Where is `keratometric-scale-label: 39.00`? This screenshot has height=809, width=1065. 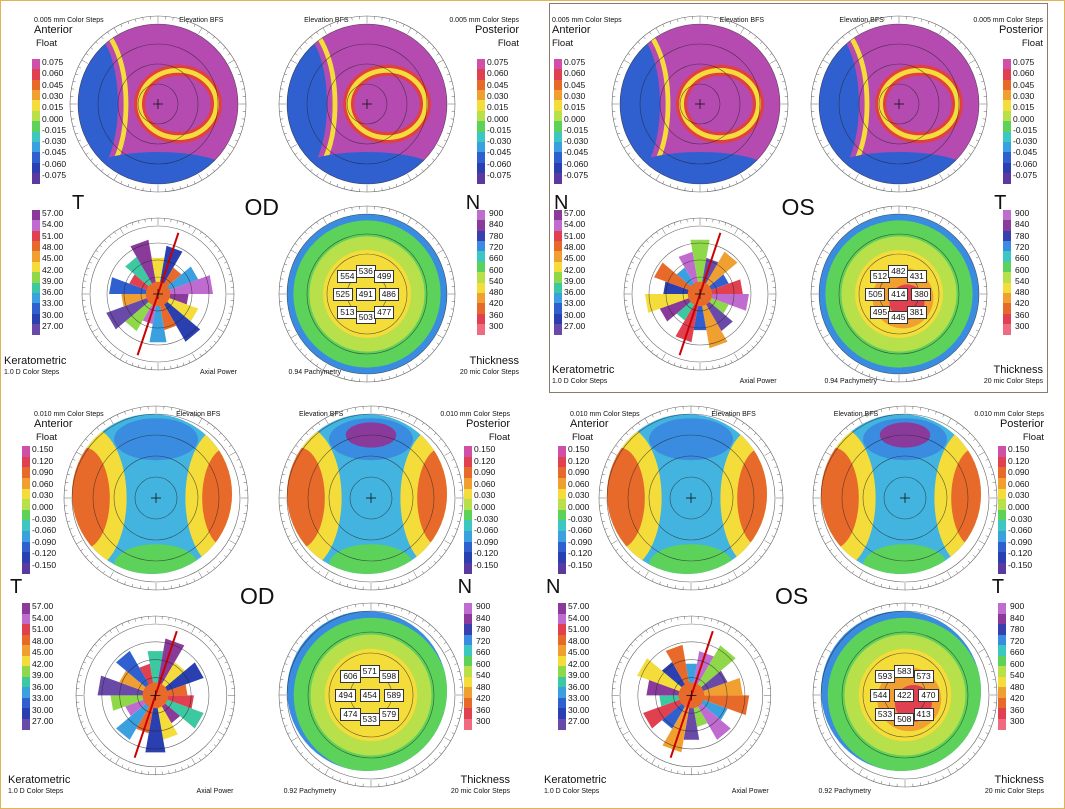 keratometric-scale-label: 39.00 is located at coordinates (43, 675).